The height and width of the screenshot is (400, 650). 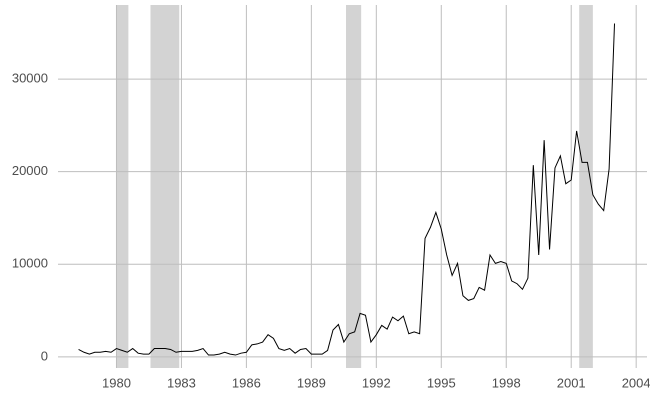 I want to click on x-tick-label: 1995, so click(x=441, y=382).